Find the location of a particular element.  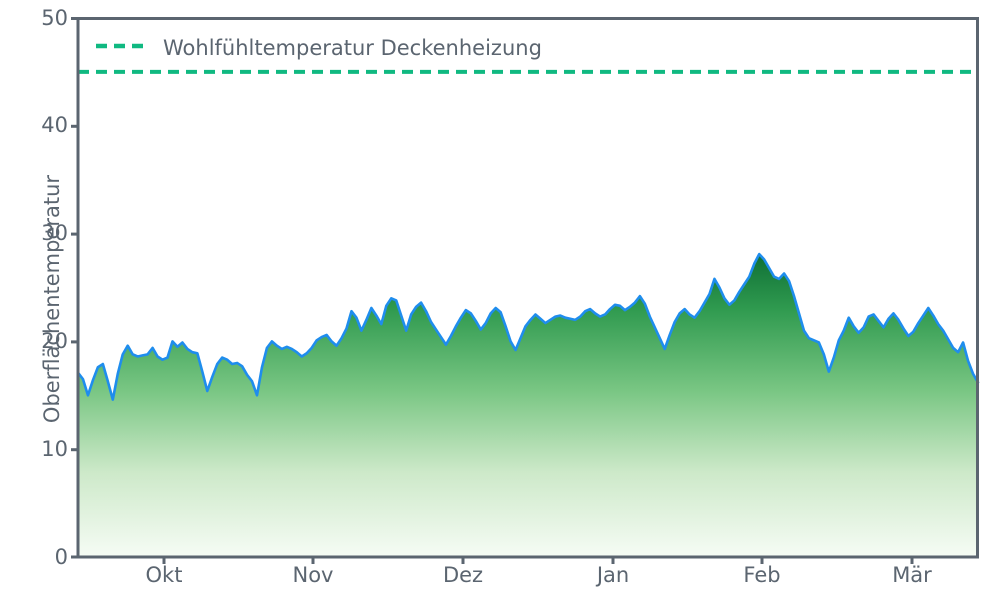

y-tick-label-10: 10 is located at coordinates (54, 449).